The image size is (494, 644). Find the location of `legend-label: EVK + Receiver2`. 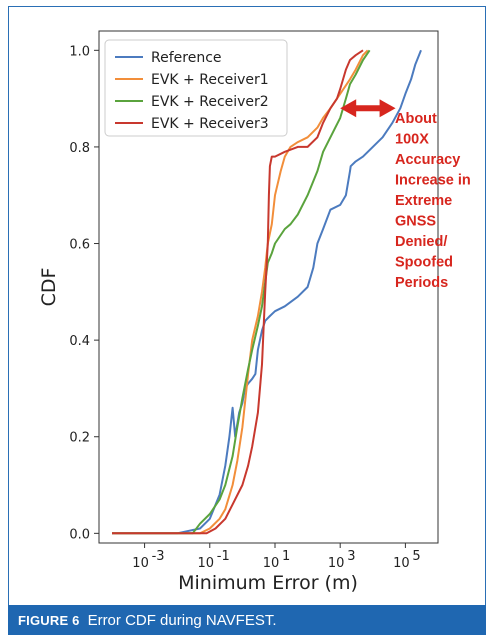

legend-label: EVK + Receiver2 is located at coordinates (210, 102).